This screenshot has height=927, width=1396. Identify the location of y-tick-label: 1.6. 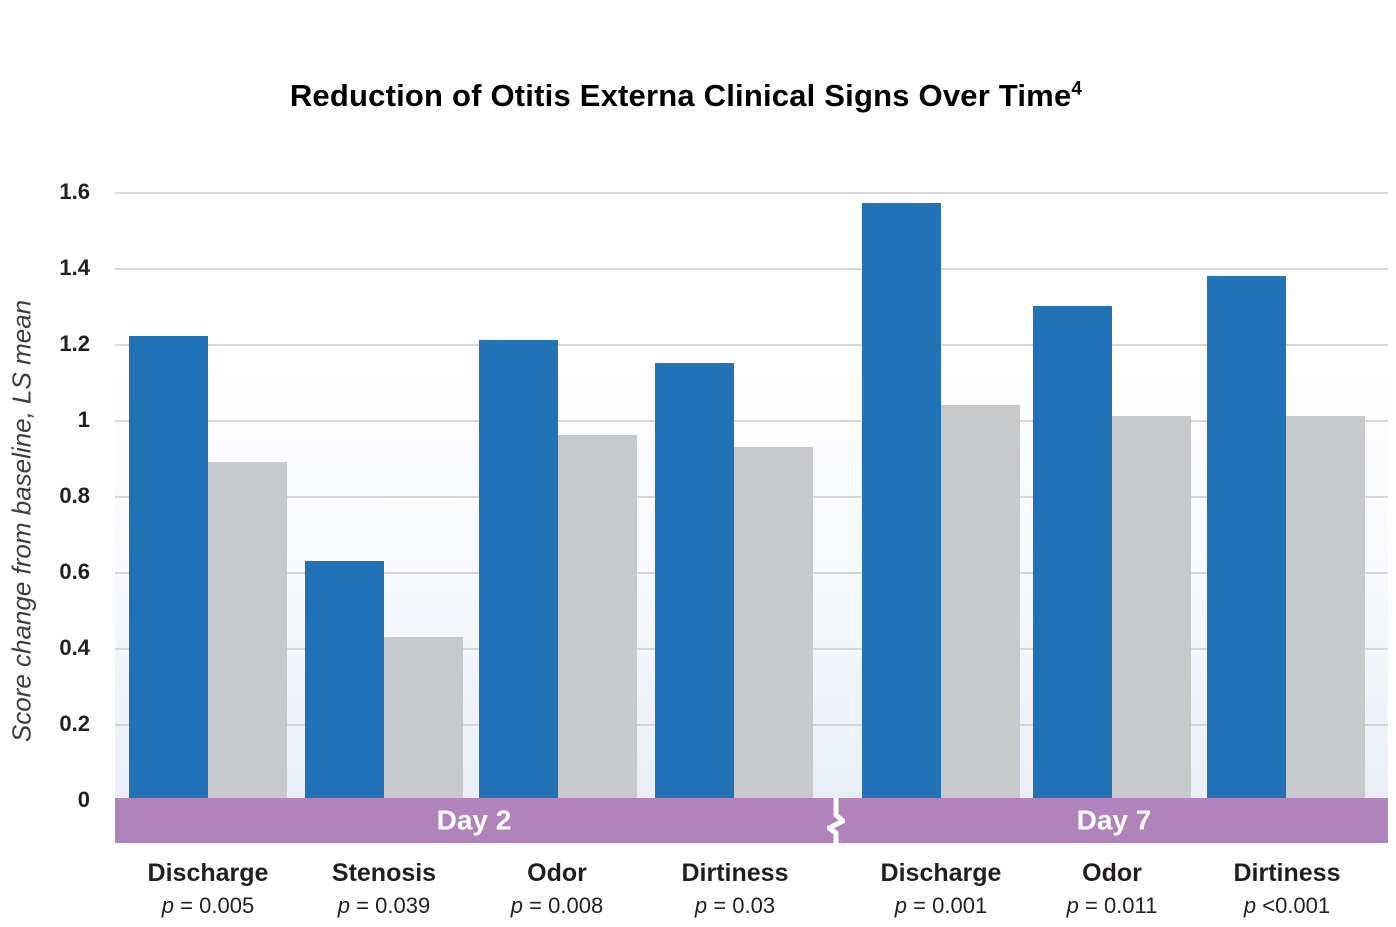
(74, 191).